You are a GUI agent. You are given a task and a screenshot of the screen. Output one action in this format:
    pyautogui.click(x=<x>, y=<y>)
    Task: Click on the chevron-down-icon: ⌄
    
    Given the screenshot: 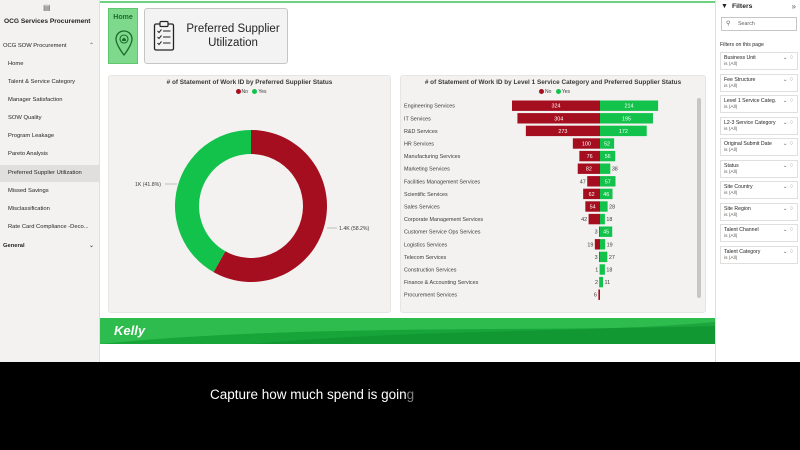 What is the action you would take?
    pyautogui.click(x=91, y=246)
    